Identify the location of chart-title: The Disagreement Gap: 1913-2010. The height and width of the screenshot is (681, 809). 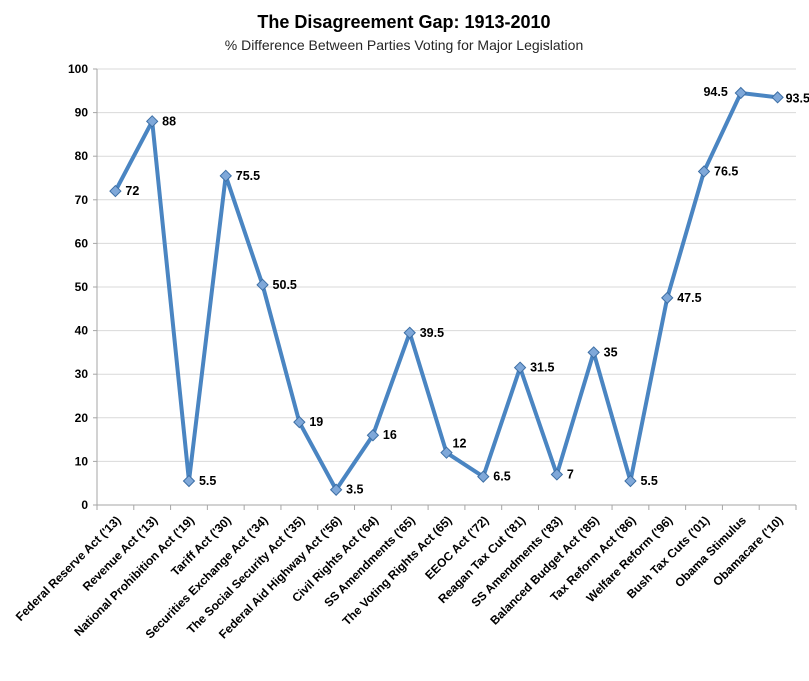
(403, 22).